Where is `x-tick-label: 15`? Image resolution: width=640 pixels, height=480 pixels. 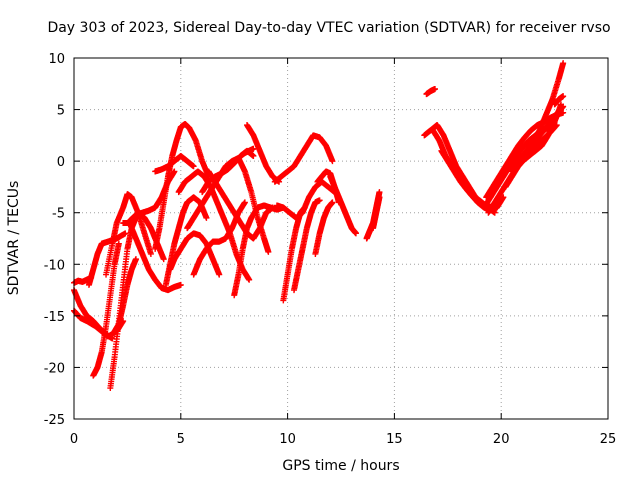 x-tick-label: 15 is located at coordinates (394, 439).